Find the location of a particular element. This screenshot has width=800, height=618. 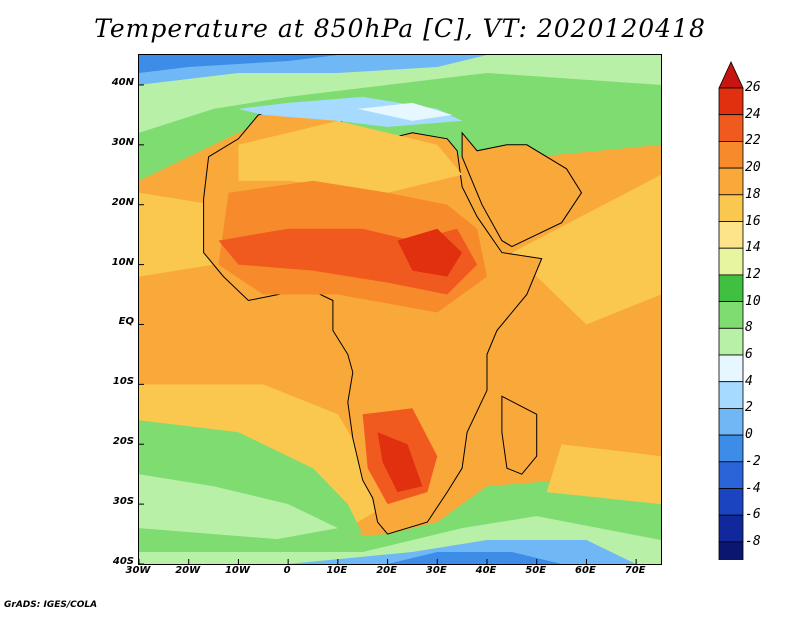

mediterranean-light is located at coordinates (405, 111).